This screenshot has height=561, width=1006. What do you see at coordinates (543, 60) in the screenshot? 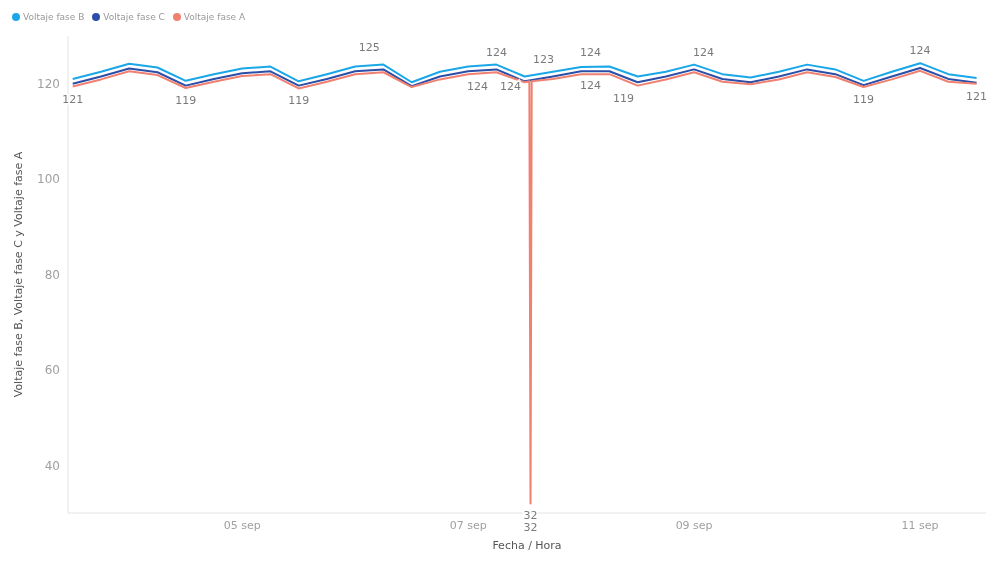
I see `annotation: 123` at bounding box center [543, 60].